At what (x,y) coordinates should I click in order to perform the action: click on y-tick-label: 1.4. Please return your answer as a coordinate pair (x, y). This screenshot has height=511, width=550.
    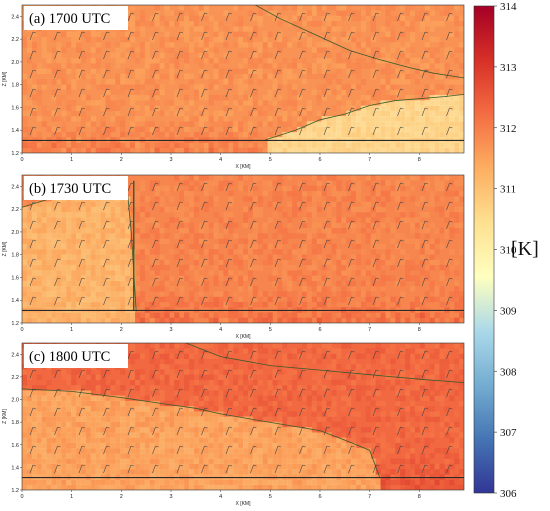
    Looking at the image, I should click on (15, 301).